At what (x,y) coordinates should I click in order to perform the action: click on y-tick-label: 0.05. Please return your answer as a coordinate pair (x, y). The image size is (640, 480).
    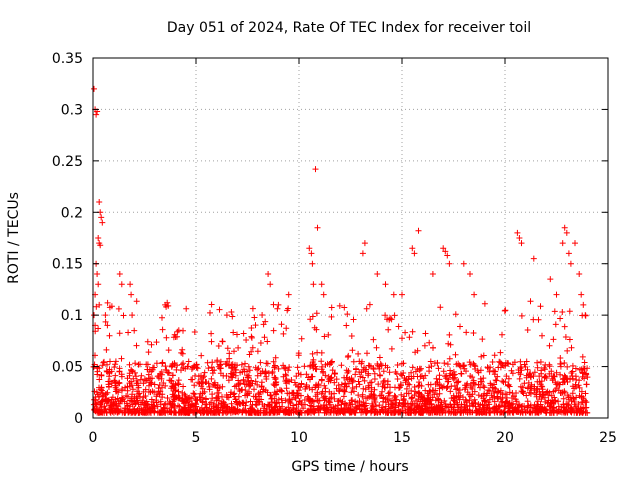
    Looking at the image, I should click on (67, 368).